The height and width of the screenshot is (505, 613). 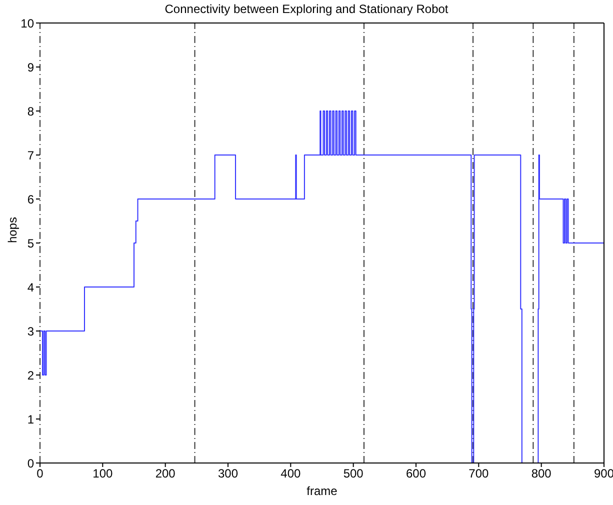 What do you see at coordinates (307, 9) in the screenshot?
I see `chart-title: Connectivity between Exploring and Stationary Robot` at bounding box center [307, 9].